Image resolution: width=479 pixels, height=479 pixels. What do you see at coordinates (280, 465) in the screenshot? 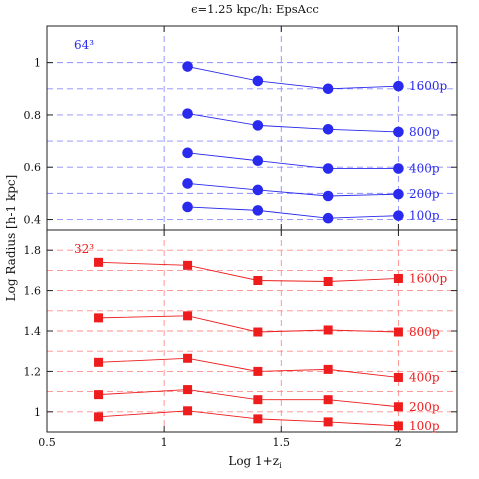
I see `x-axis-label-subscript: i` at bounding box center [280, 465].